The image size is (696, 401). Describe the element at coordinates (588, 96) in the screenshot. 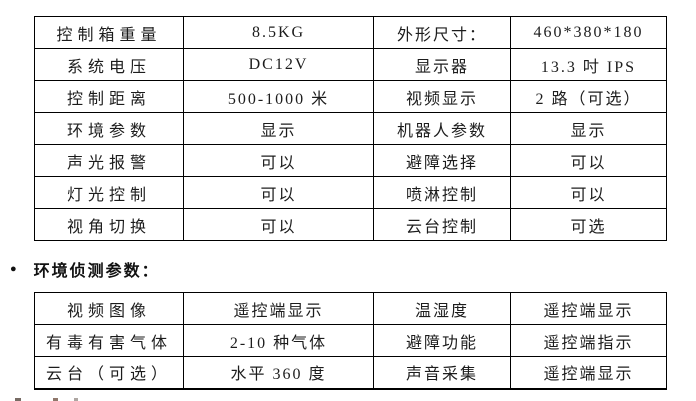

I see `spec-value-cell: 2 路（可选）` at that location.